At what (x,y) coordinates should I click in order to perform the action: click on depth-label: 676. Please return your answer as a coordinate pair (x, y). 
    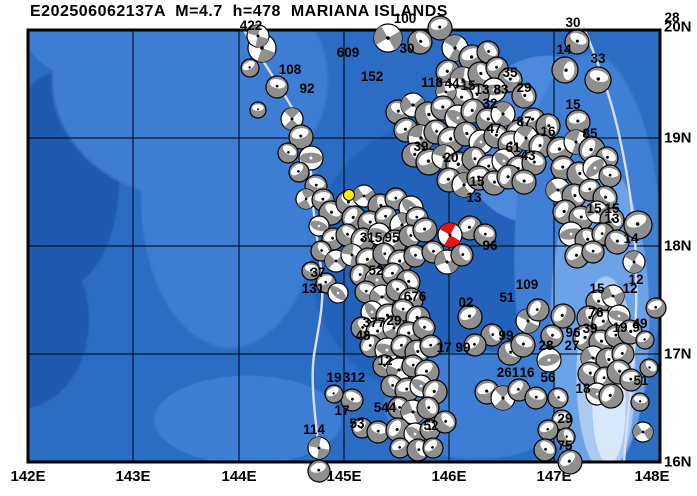
    Looking at the image, I should click on (415, 296).